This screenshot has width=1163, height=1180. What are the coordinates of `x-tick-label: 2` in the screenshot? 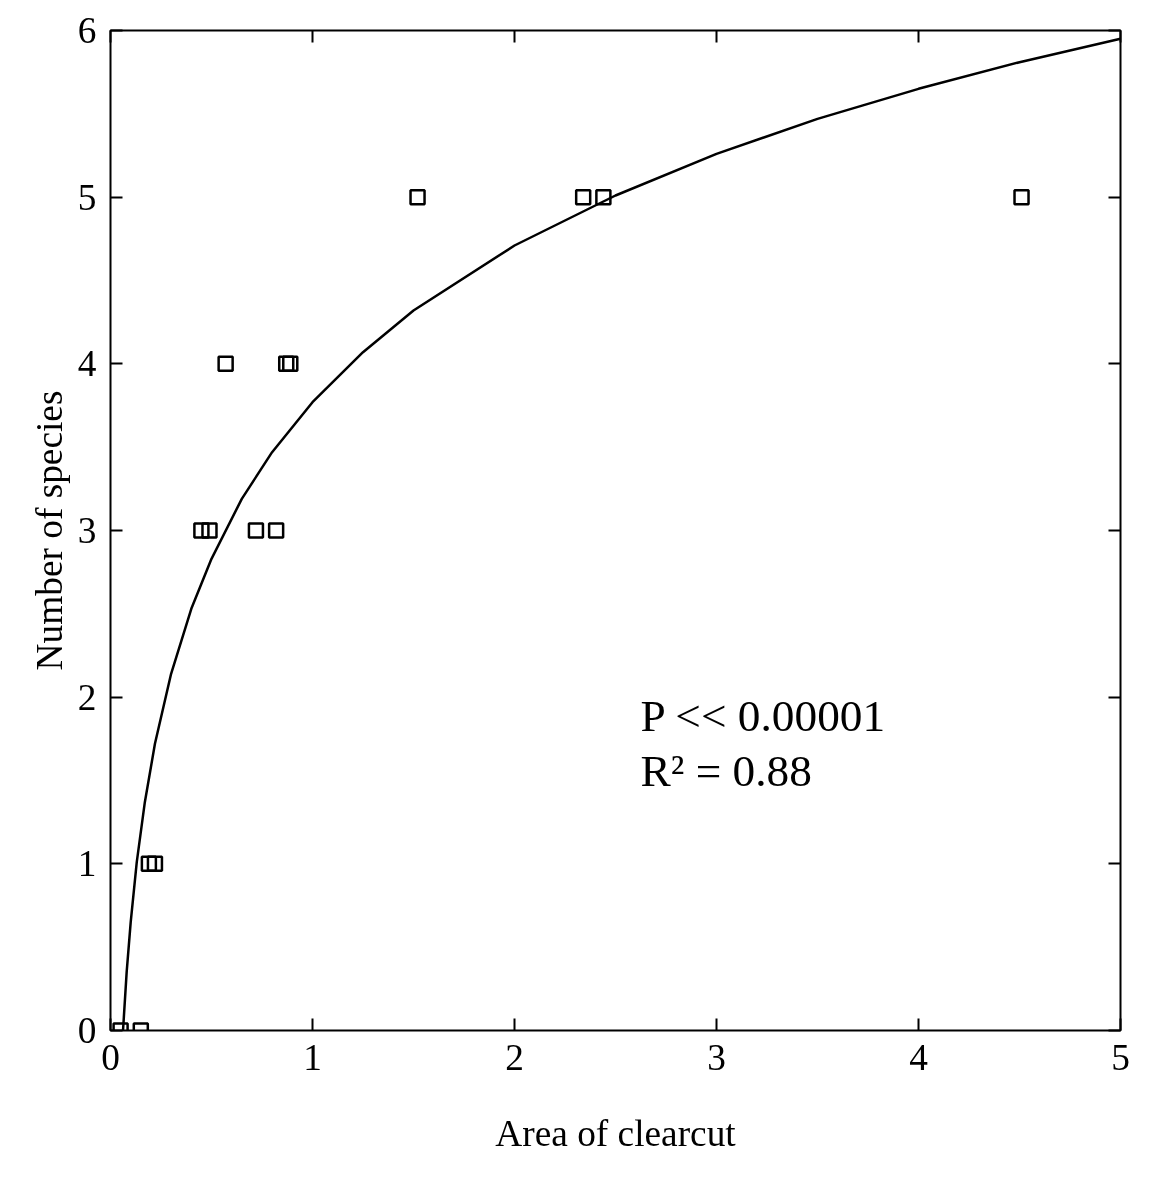 It's located at (514, 1057).